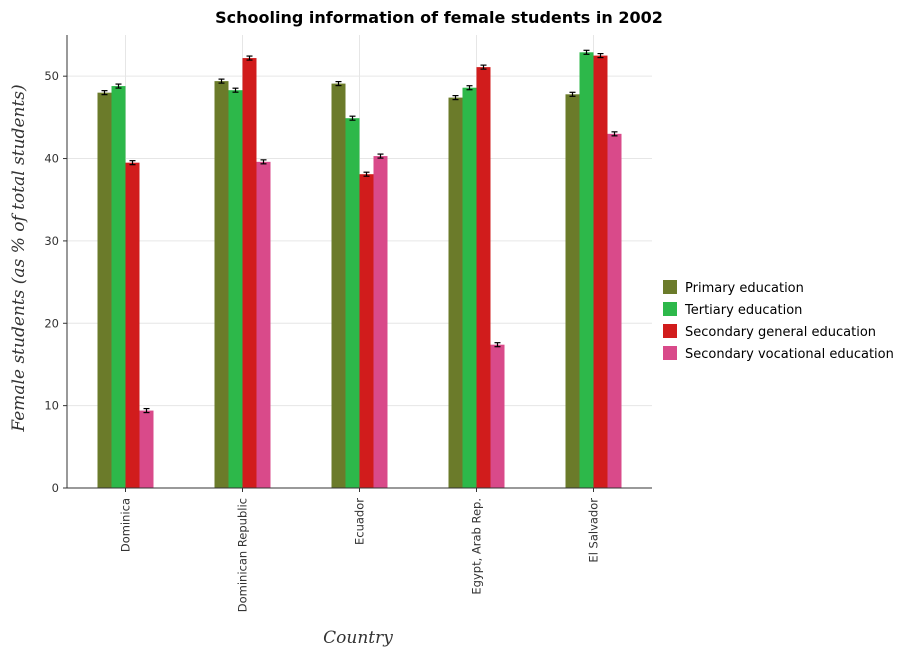 This screenshot has height=650, width=908. Describe the element at coordinates (104, 290) in the screenshot. I see `bar-primary-education-dominica` at that location.